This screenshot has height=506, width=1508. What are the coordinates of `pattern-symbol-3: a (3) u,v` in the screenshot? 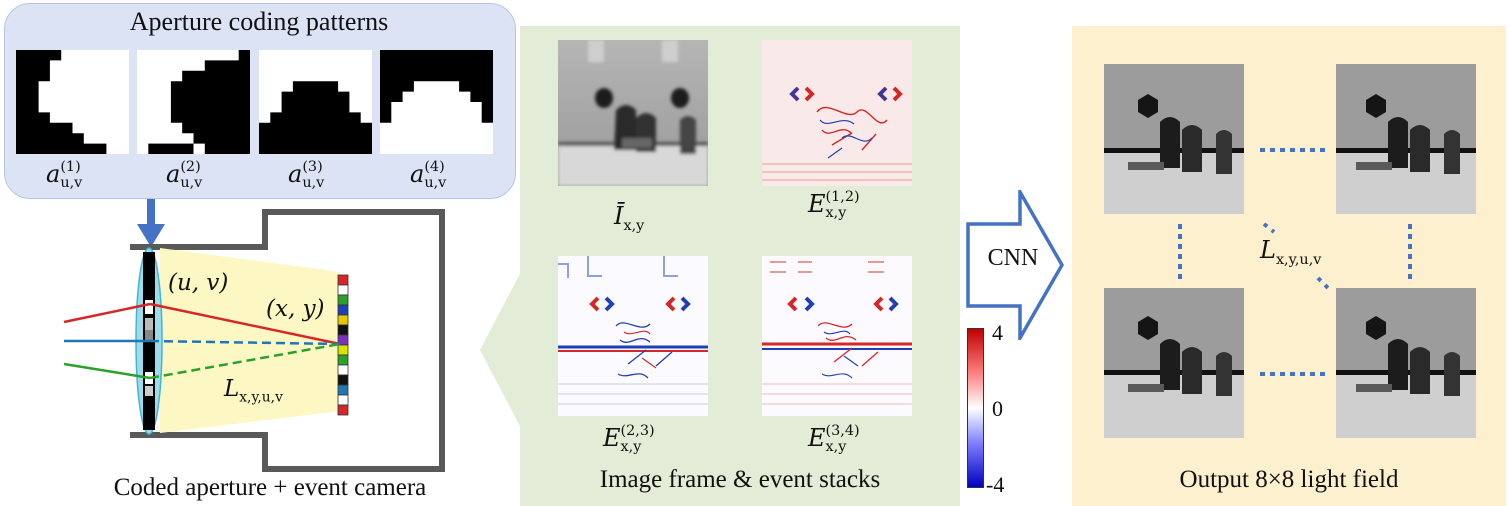 It's located at (306, 175).